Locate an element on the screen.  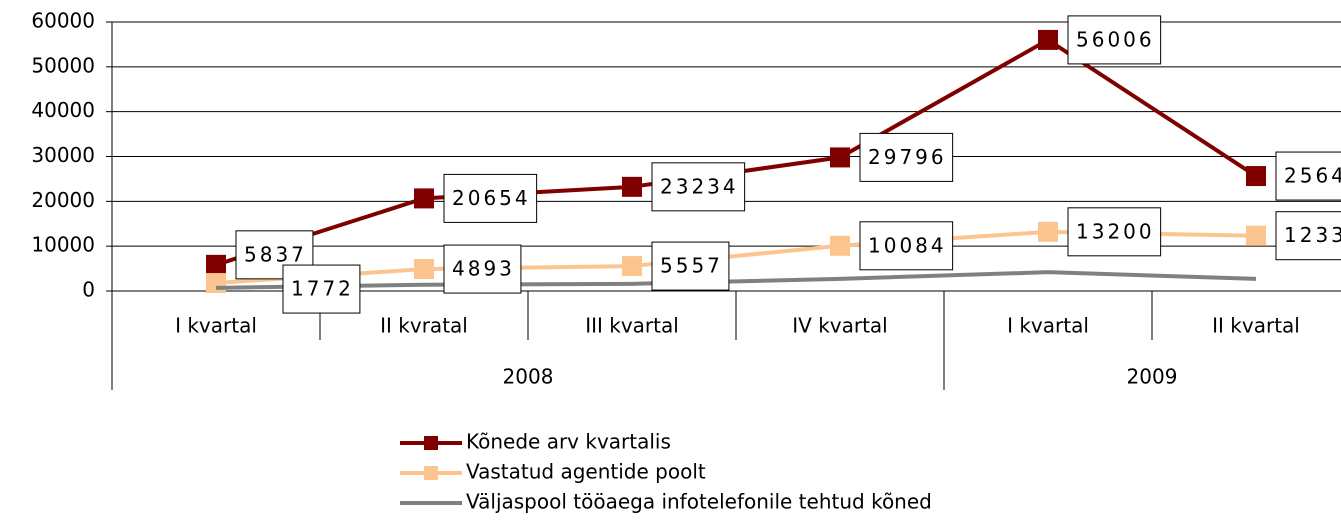
x-tick-label: III kvartal is located at coordinates (632, 326).